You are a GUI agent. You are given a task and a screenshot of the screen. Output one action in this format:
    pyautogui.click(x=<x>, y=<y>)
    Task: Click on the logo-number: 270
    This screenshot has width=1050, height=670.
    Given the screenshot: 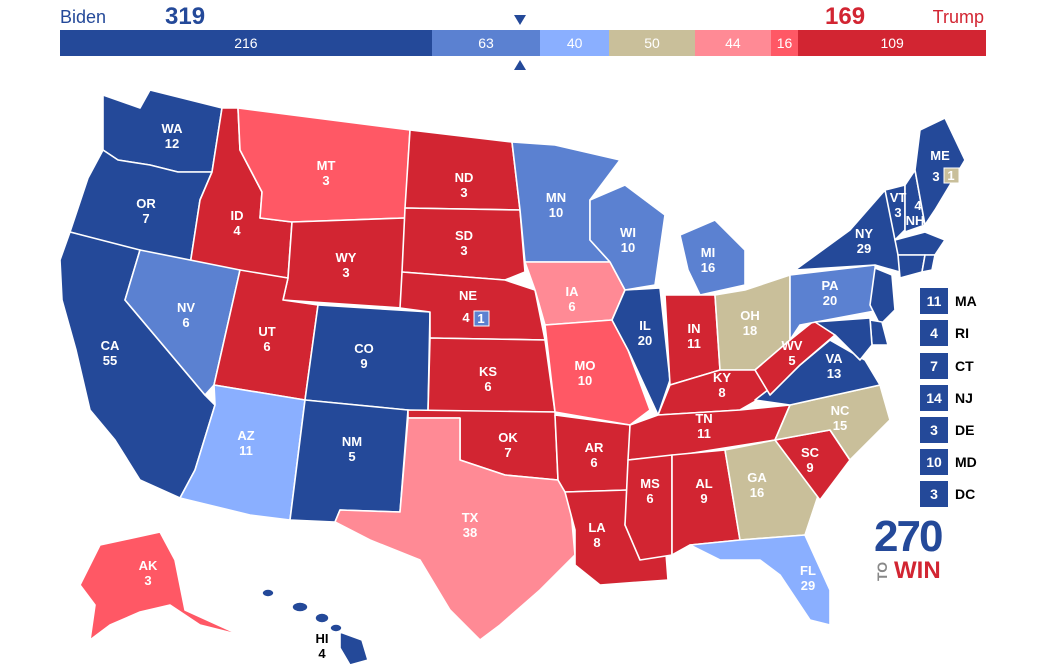 What is the action you would take?
    pyautogui.click(x=908, y=536)
    